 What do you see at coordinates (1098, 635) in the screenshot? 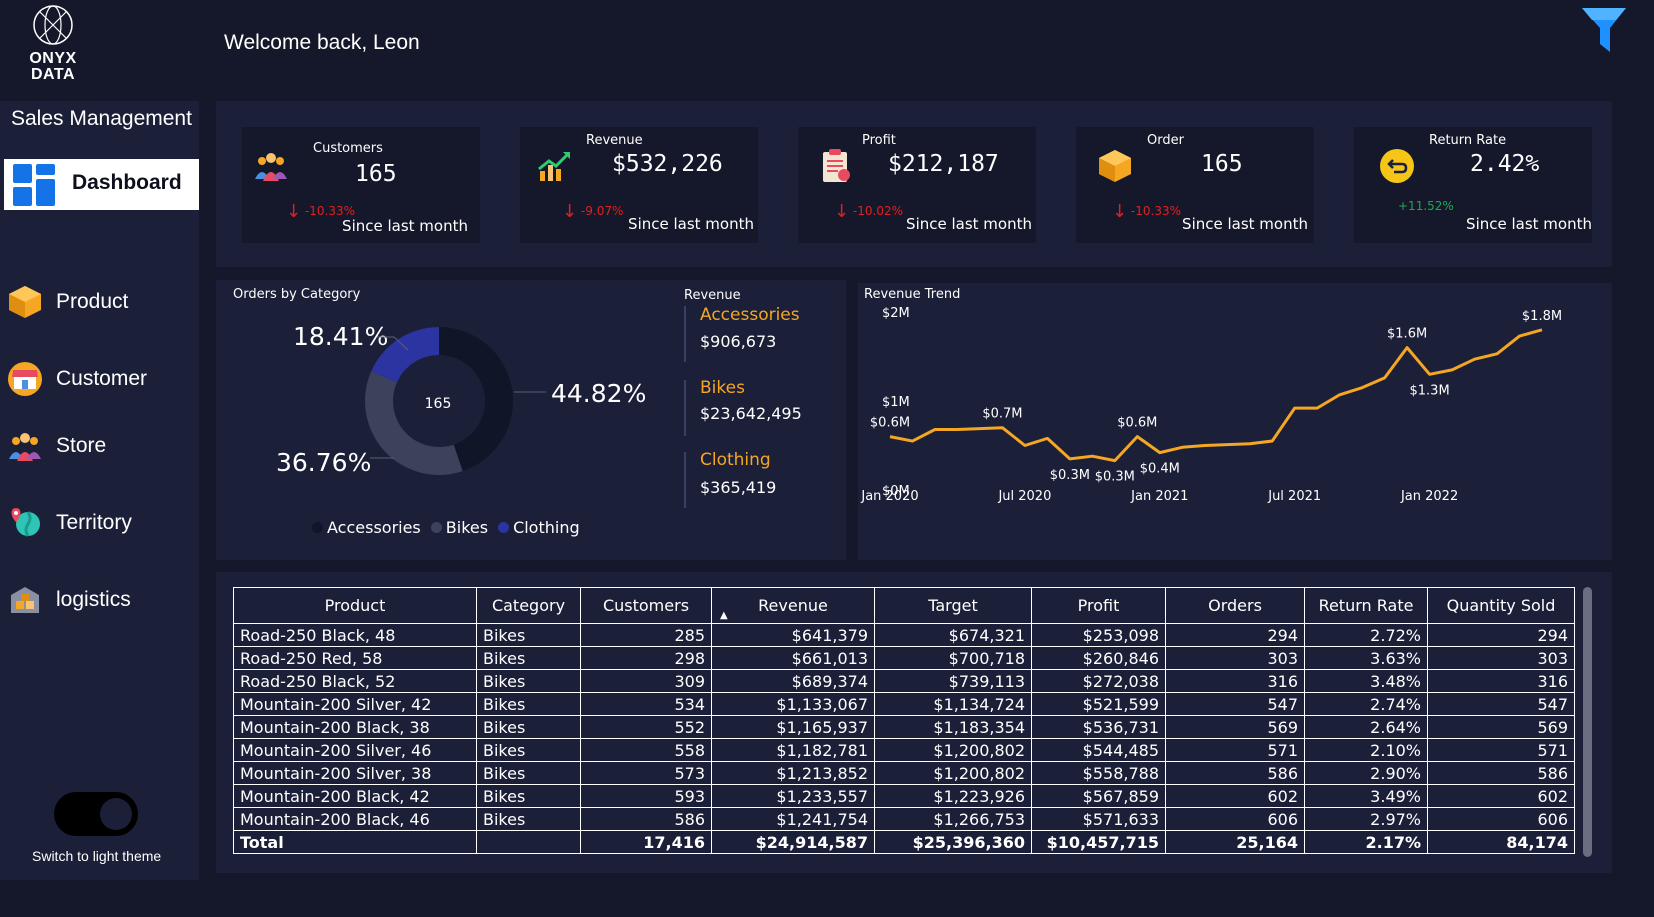
I see `table-cell: $253,098` at bounding box center [1098, 635].